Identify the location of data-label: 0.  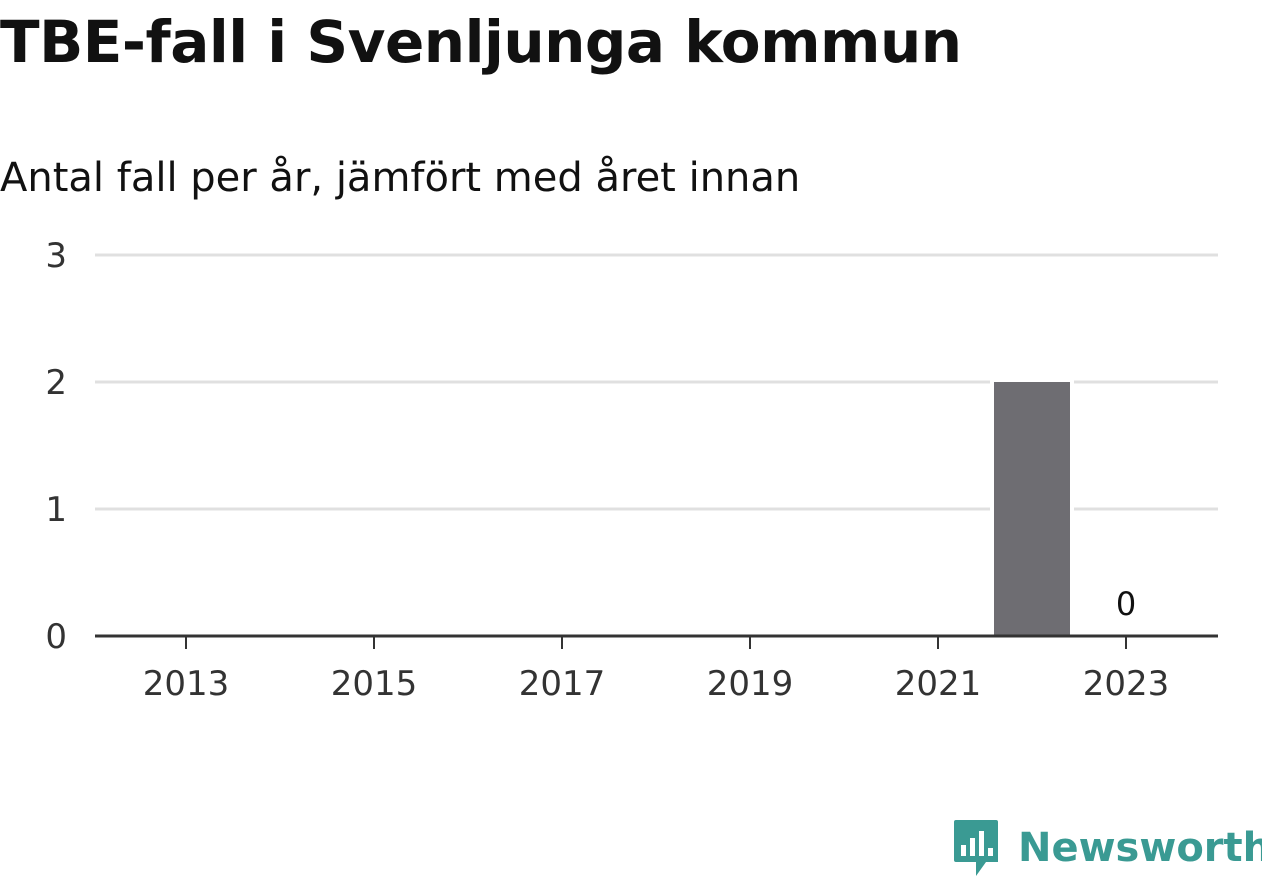
(1126, 604).